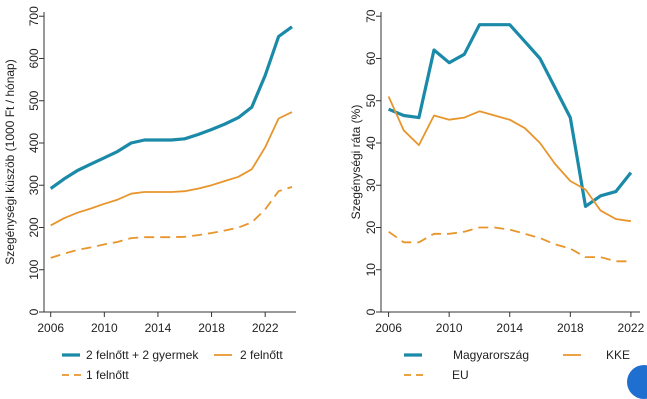 This screenshot has width=647, height=399. Describe the element at coordinates (172, 365) in the screenshot. I see `legend: 2 felnőtt + 2 gyermek 2 felnőtt 1 felnőtt` at that location.